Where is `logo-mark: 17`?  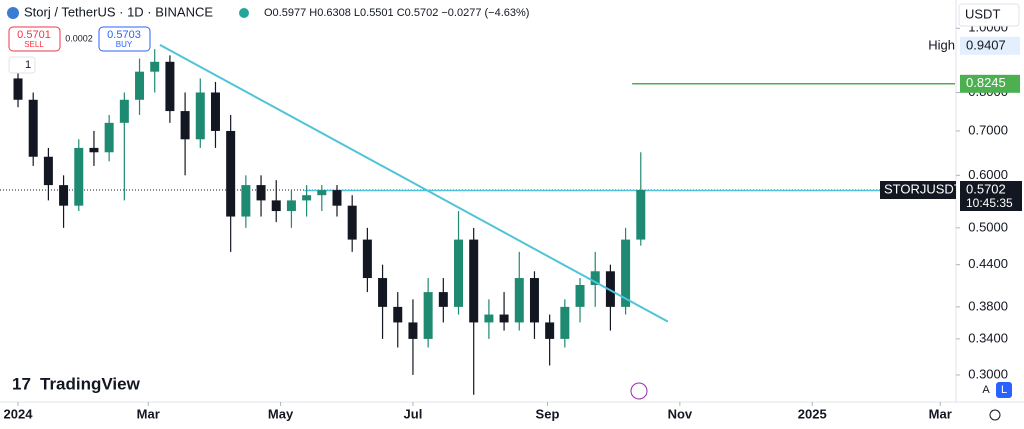 logo-mark: 17 is located at coordinates (21, 383).